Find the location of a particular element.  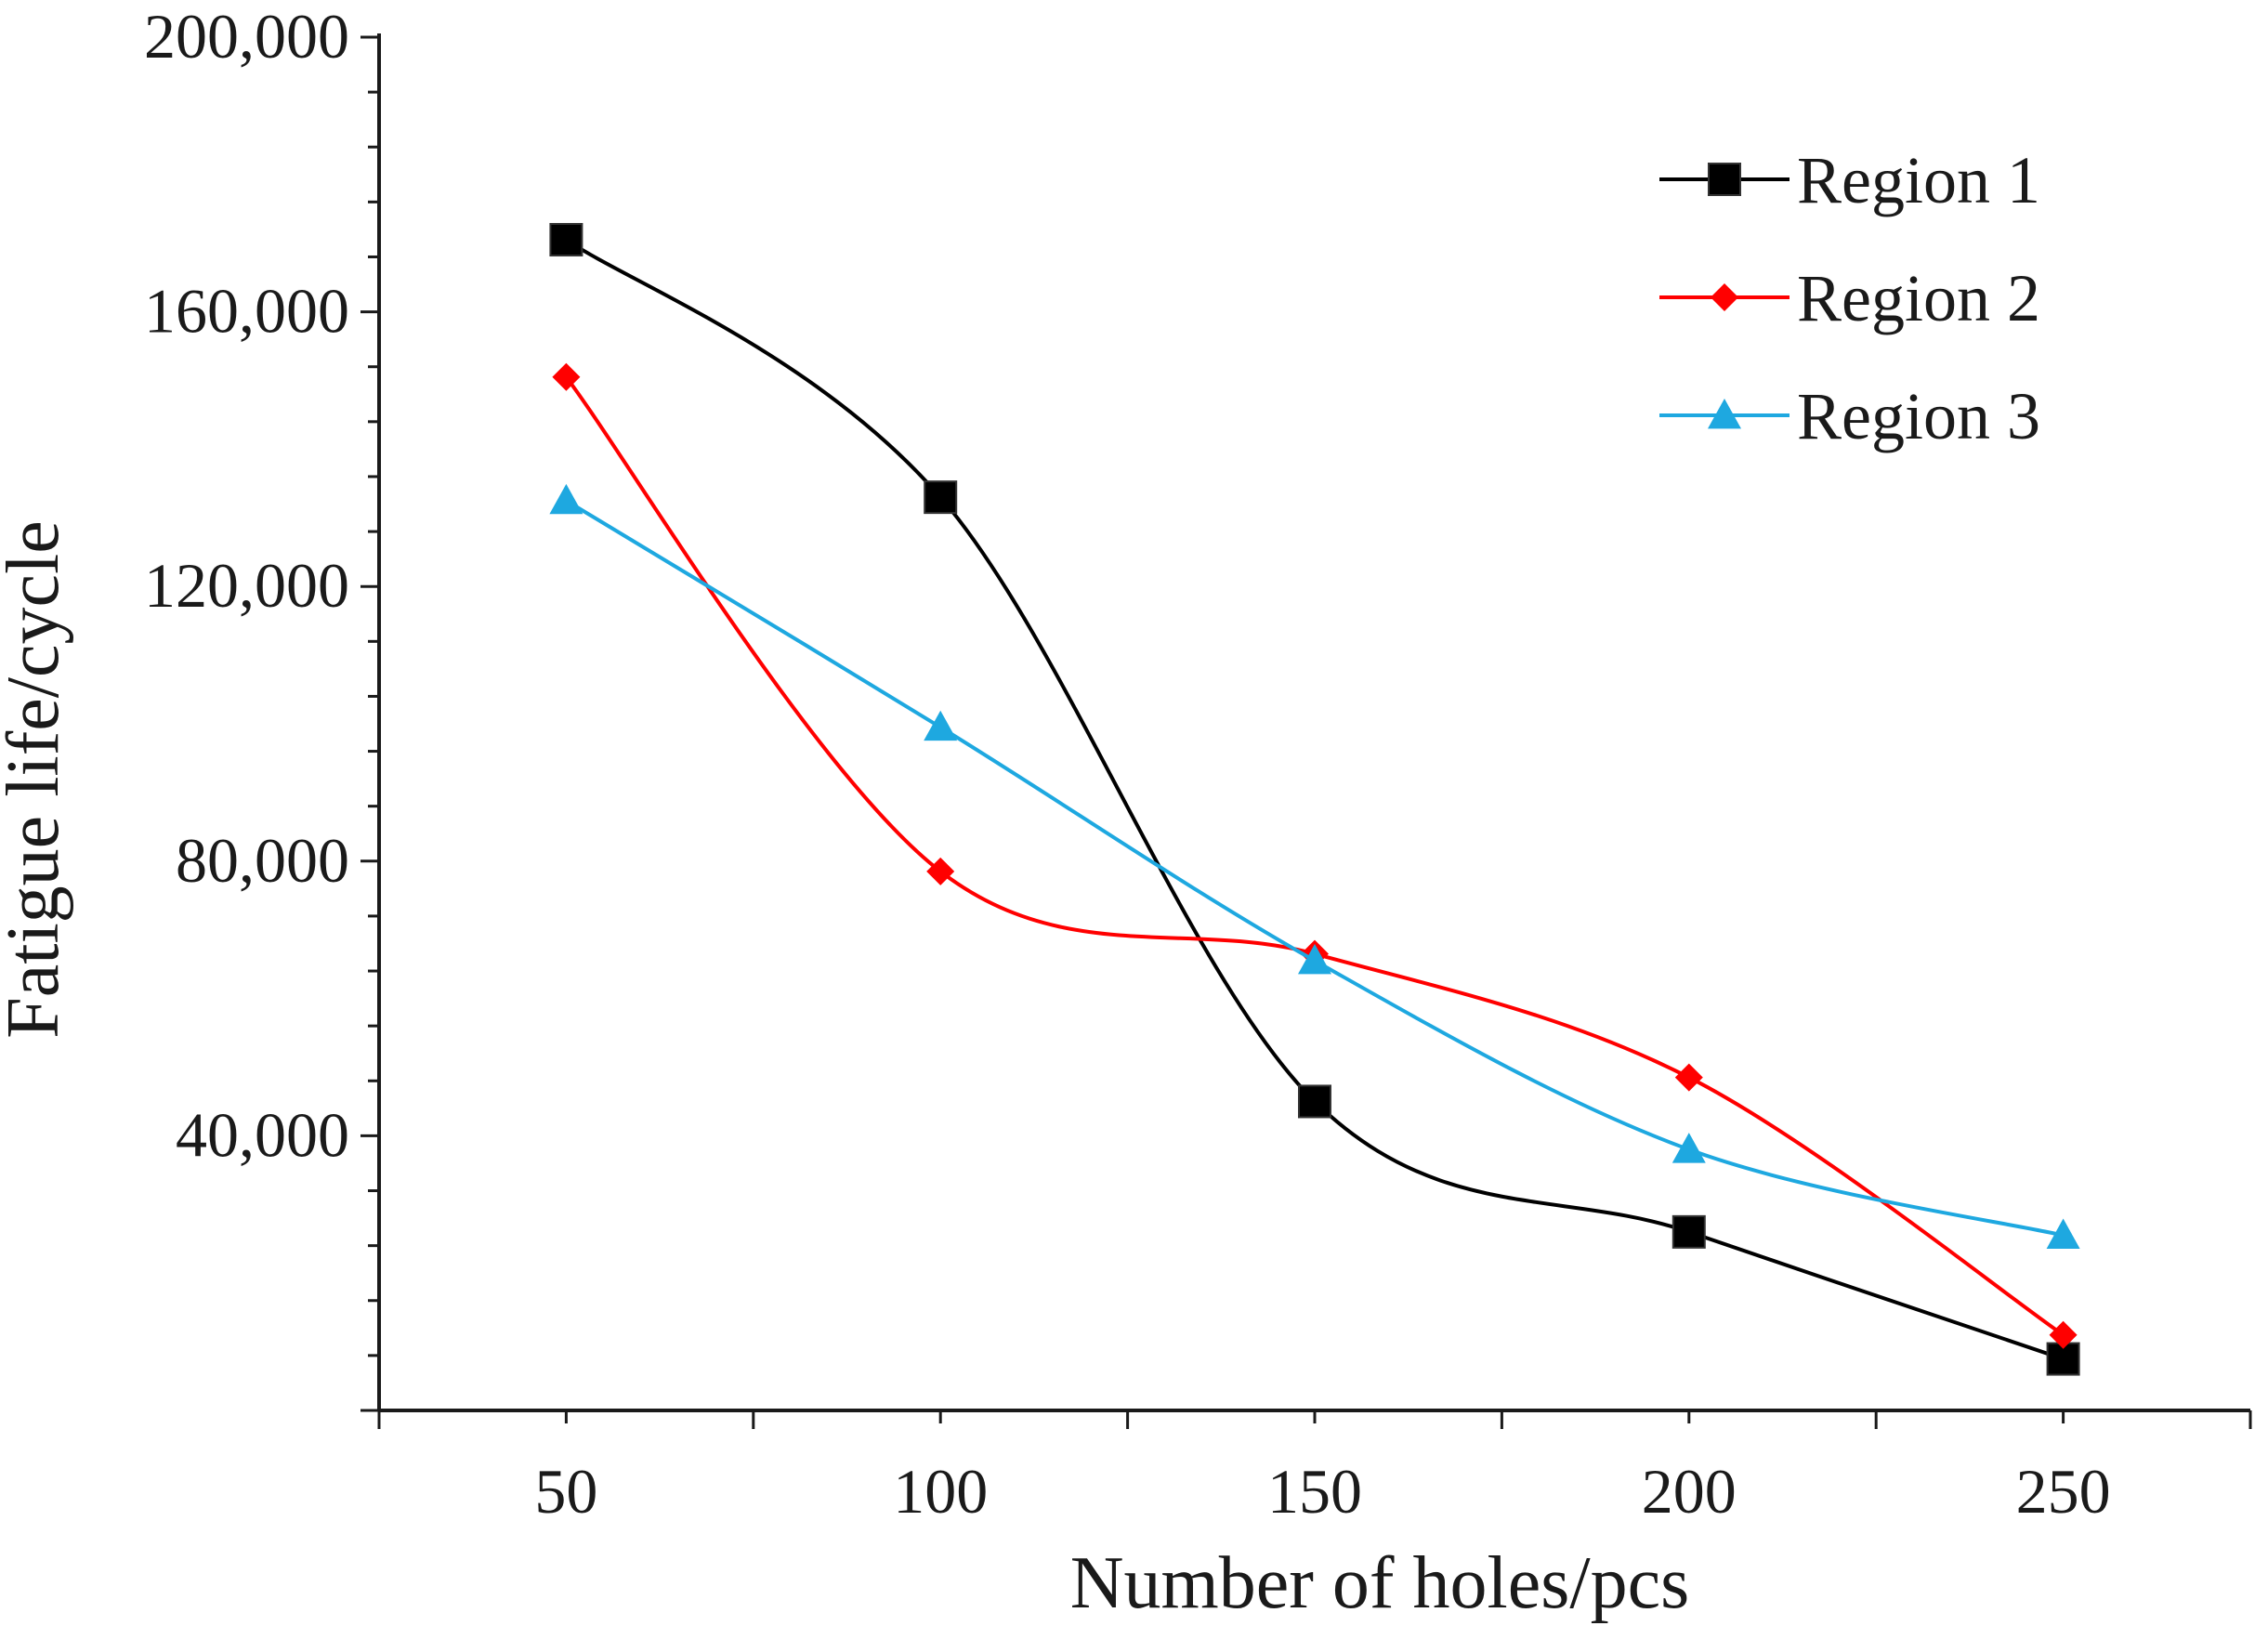

legend-item-region-2: Region 2 is located at coordinates (1849, 298).